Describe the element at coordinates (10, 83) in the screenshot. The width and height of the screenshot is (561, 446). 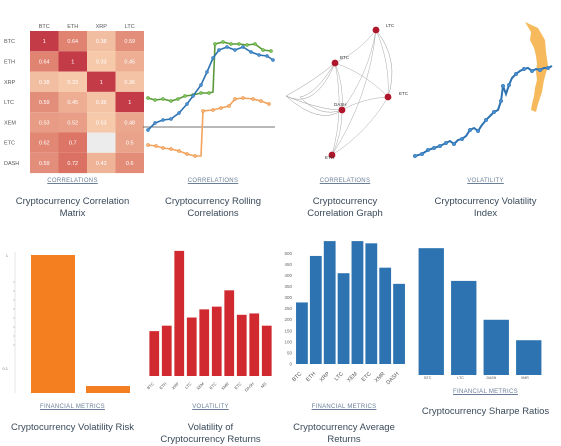
I see `heatmap-row-label: XRP` at that location.